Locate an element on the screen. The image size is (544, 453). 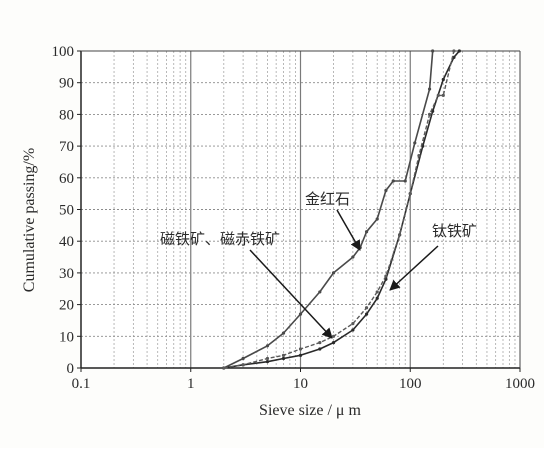
y-tick-label: 60 is located at coordinates (66, 179).